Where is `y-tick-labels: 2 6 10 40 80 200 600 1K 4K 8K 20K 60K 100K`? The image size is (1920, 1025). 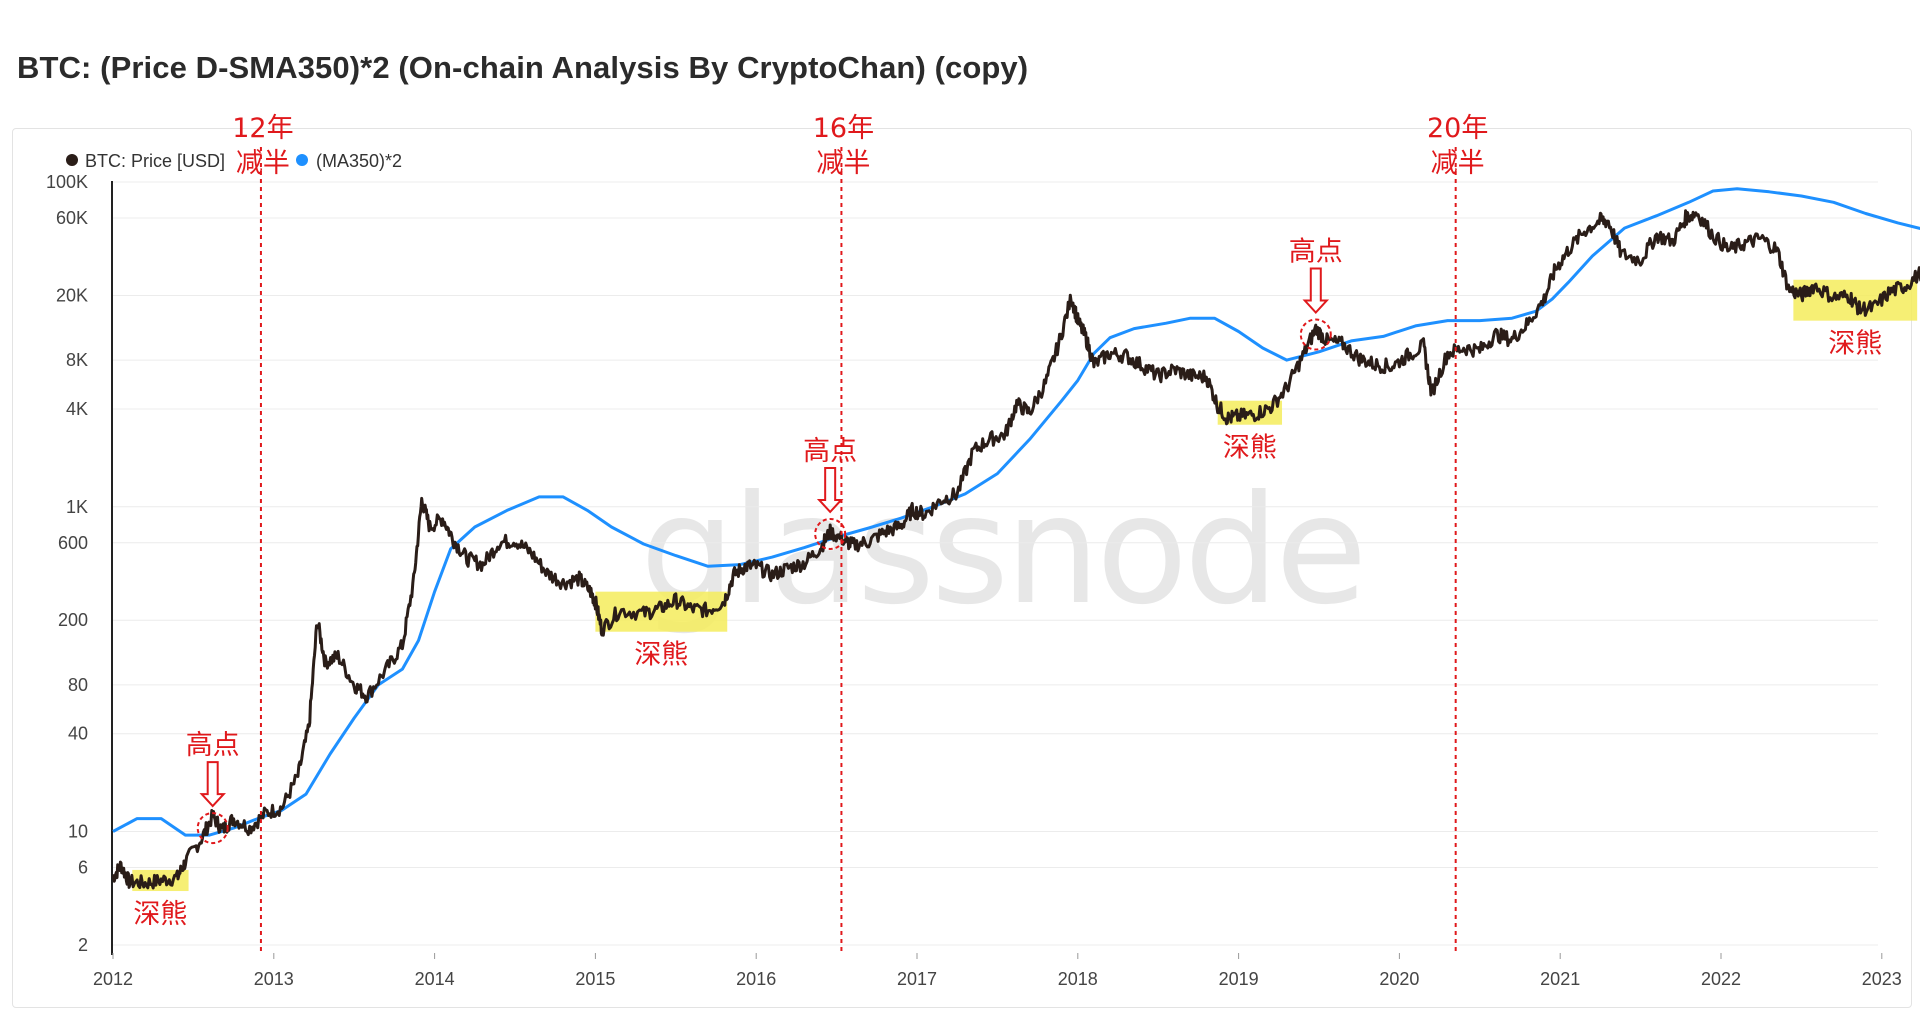
y-tick-labels: 2 6 10 40 80 200 600 1K 4K 8K 20K 60K 100K is located at coordinates (67, 563).